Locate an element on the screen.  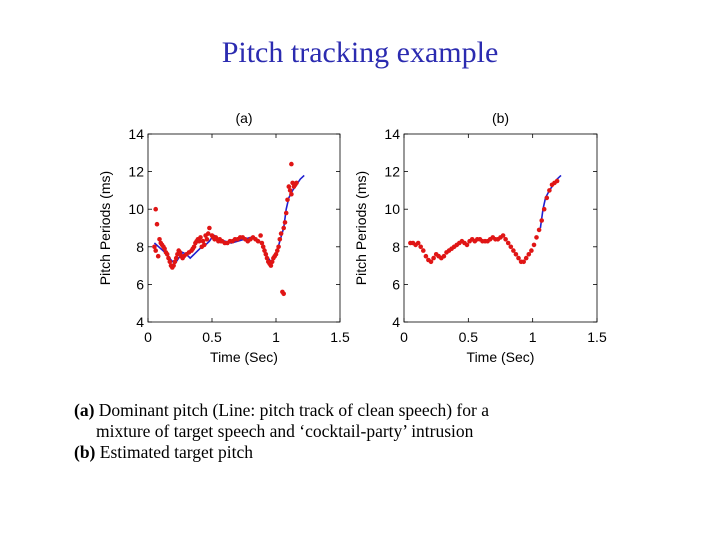
caption-b-label: (b) is located at coordinates (85, 452).